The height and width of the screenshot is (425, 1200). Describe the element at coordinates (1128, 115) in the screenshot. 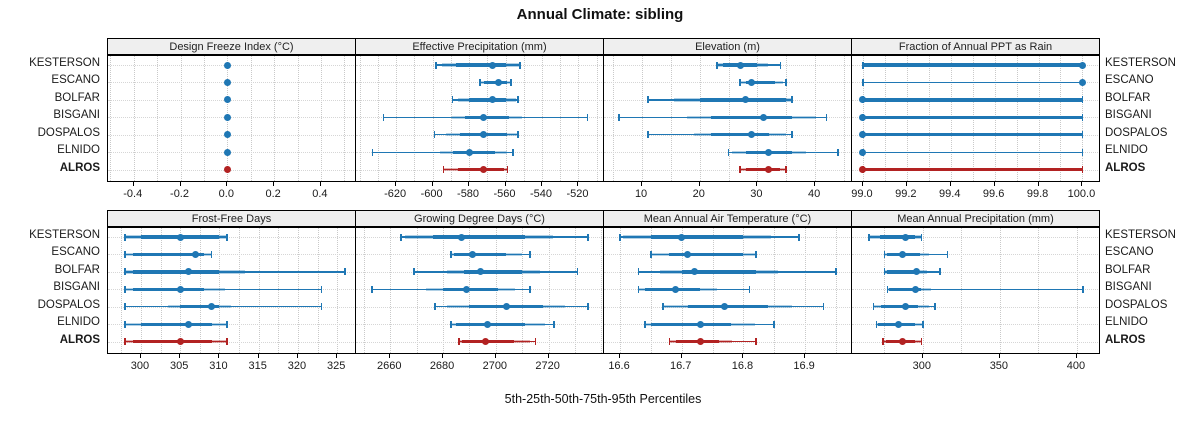

I see `site-label-right: BISGANI` at that location.